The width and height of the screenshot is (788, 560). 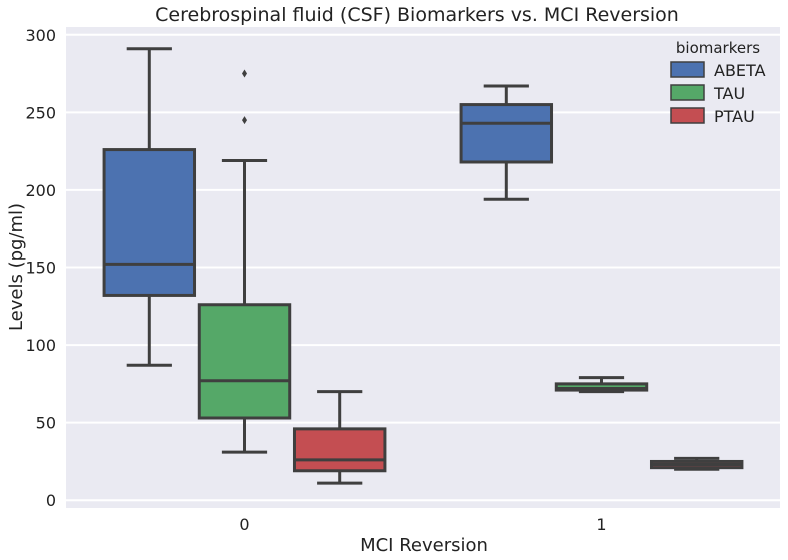 What do you see at coordinates (601, 524) in the screenshot?
I see `x-tick-label-1: 1` at bounding box center [601, 524].